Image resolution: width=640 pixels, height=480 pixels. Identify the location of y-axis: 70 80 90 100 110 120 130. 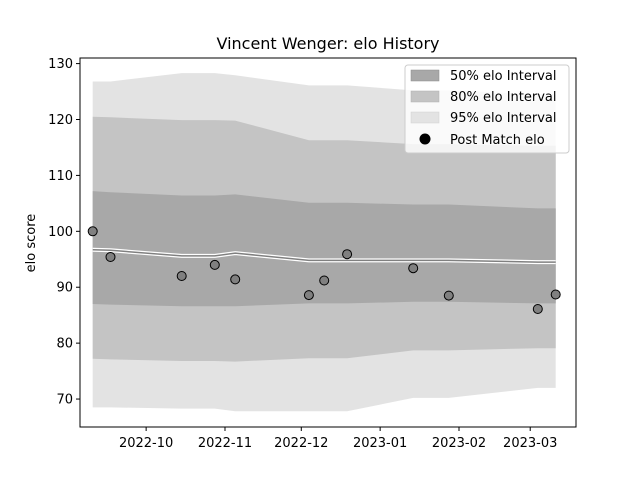
(64, 232).